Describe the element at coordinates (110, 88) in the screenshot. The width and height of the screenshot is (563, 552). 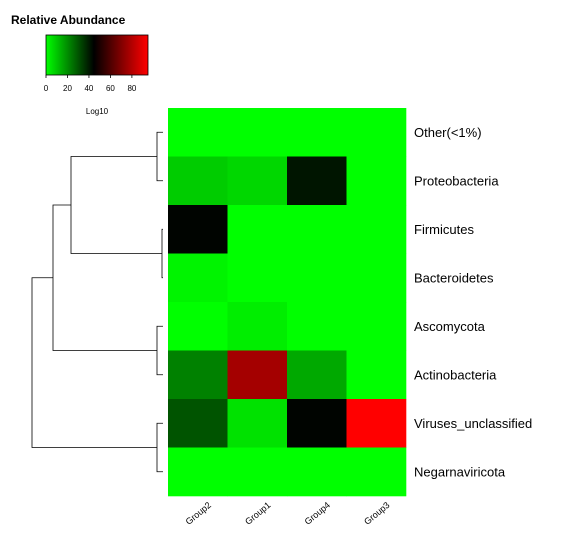
I see `legend-tick-label: 60` at that location.